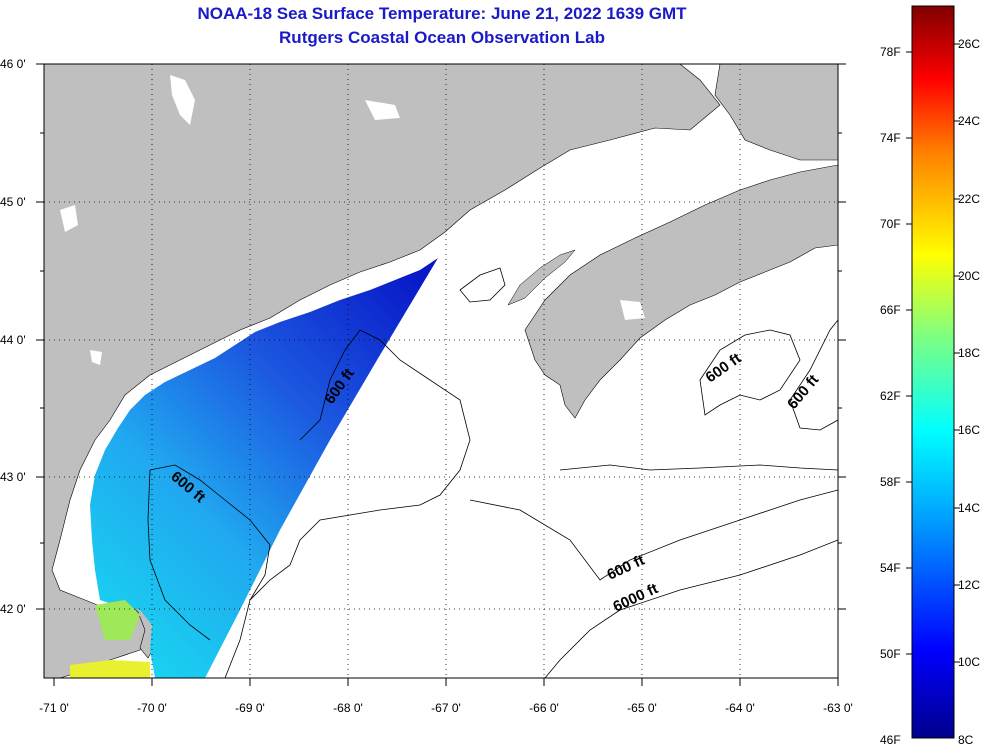  What do you see at coordinates (890, 224) in the screenshot?
I see `colorbar-f-label: 70F` at bounding box center [890, 224].